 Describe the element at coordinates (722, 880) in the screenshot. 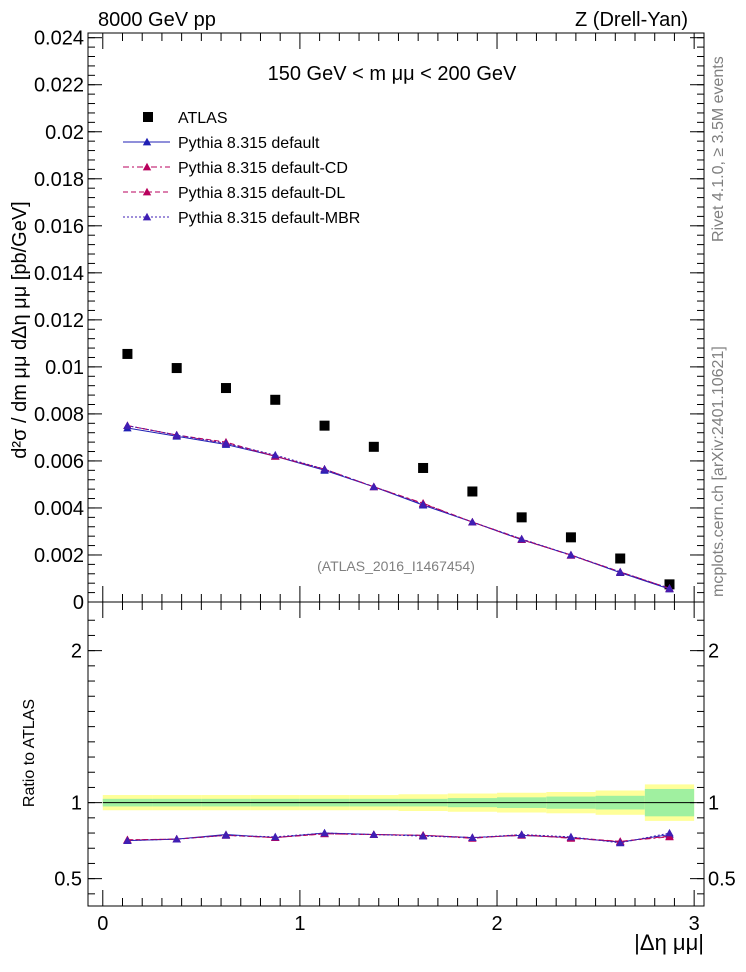

I see `ratio-y-tick-label-right: 0.5` at that location.